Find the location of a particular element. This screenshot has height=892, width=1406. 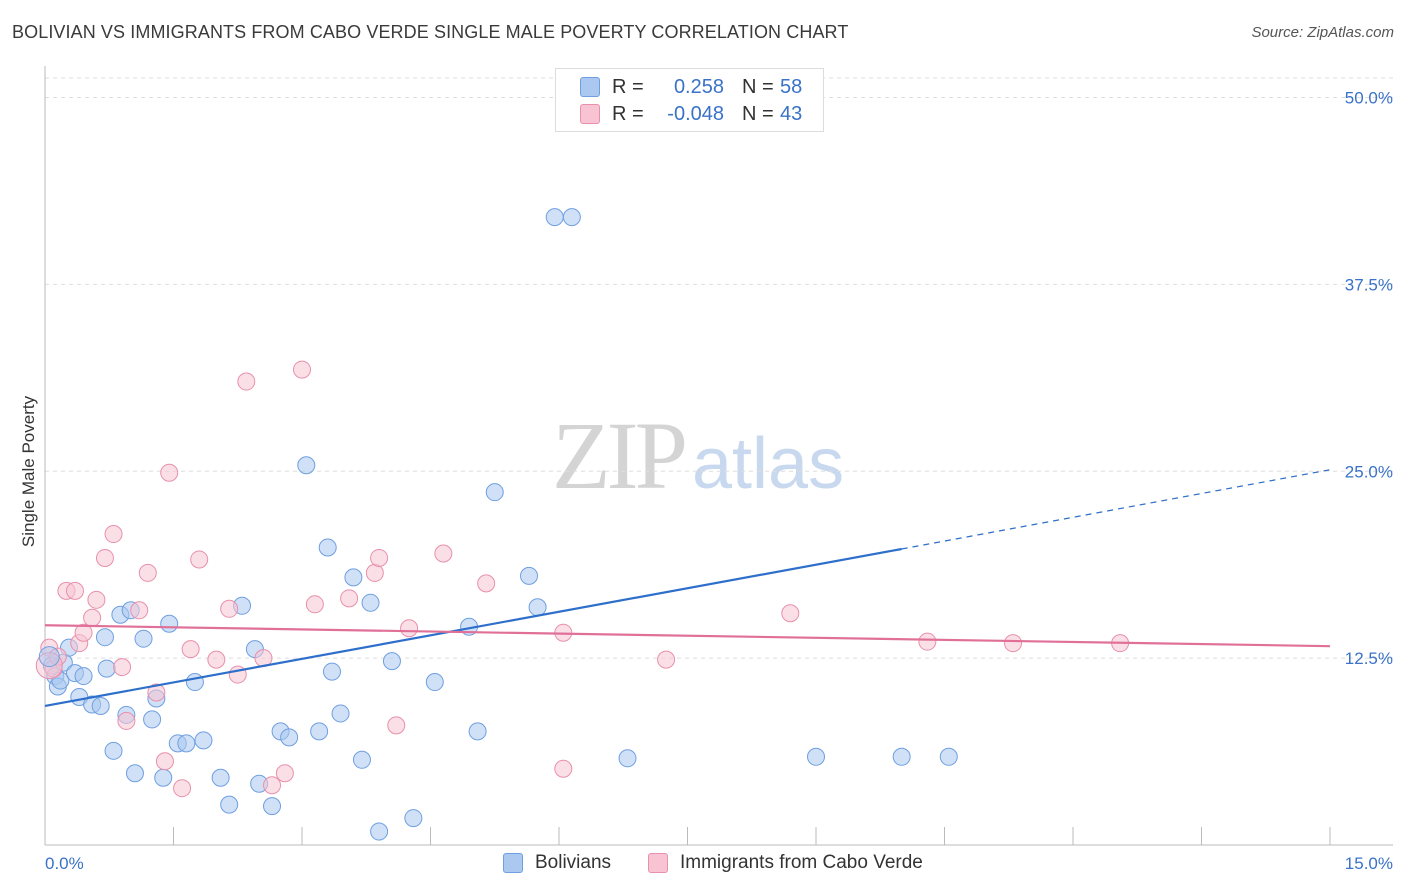

trendline-cabo-verde is located at coordinates (687, 636).